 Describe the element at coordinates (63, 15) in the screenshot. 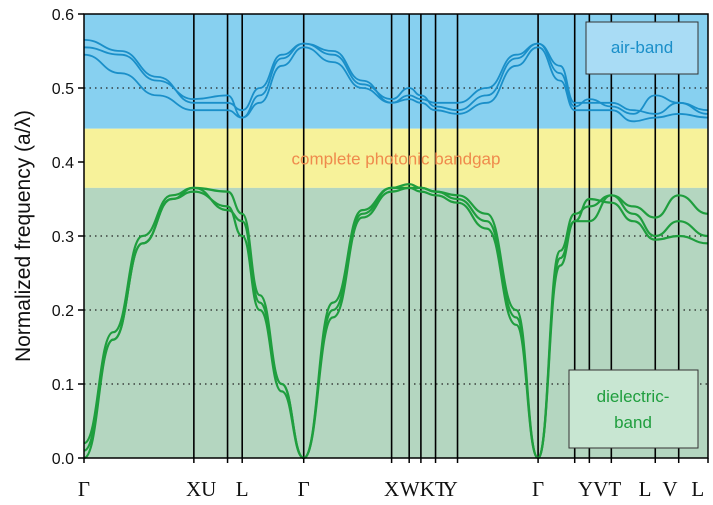

I see `y-tick-label: 0.6` at that location.